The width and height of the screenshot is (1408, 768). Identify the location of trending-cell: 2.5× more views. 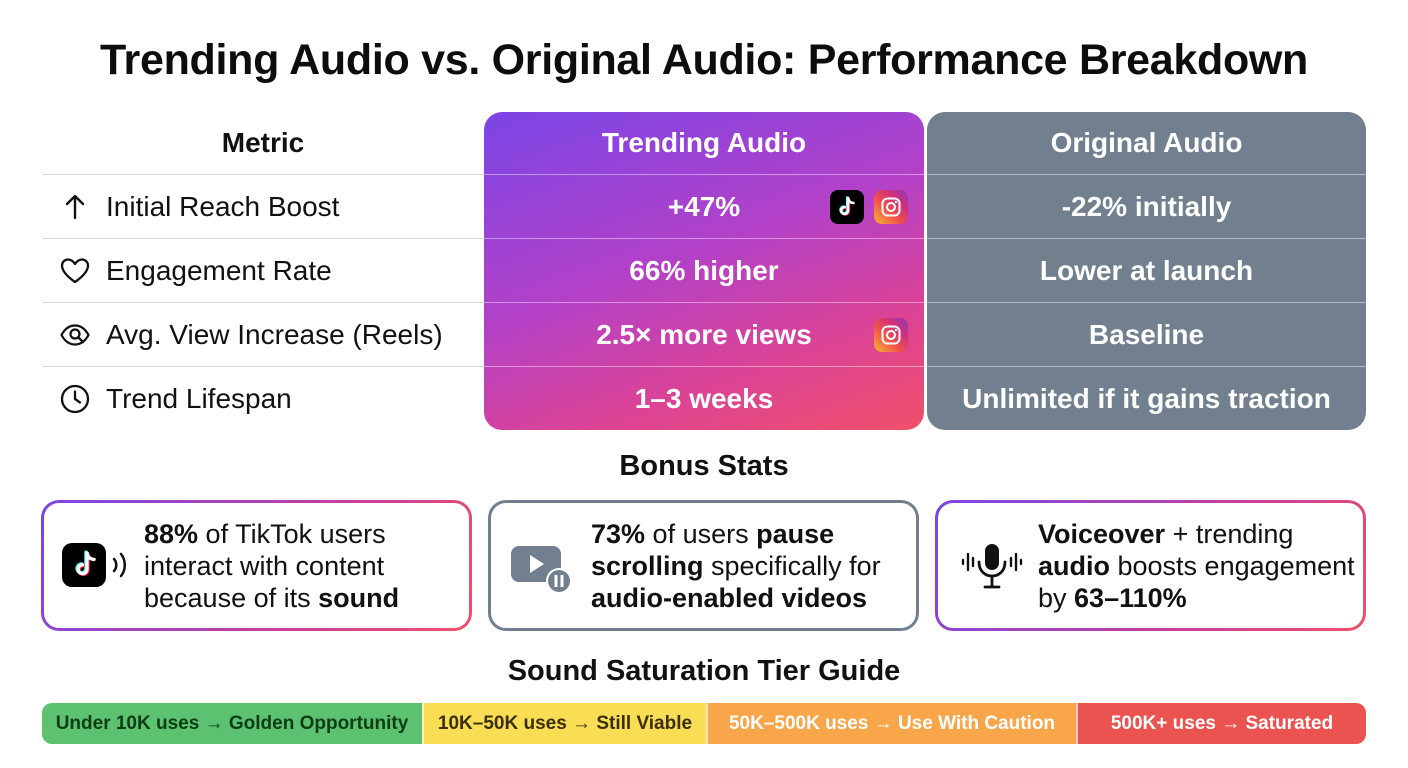
(704, 334).